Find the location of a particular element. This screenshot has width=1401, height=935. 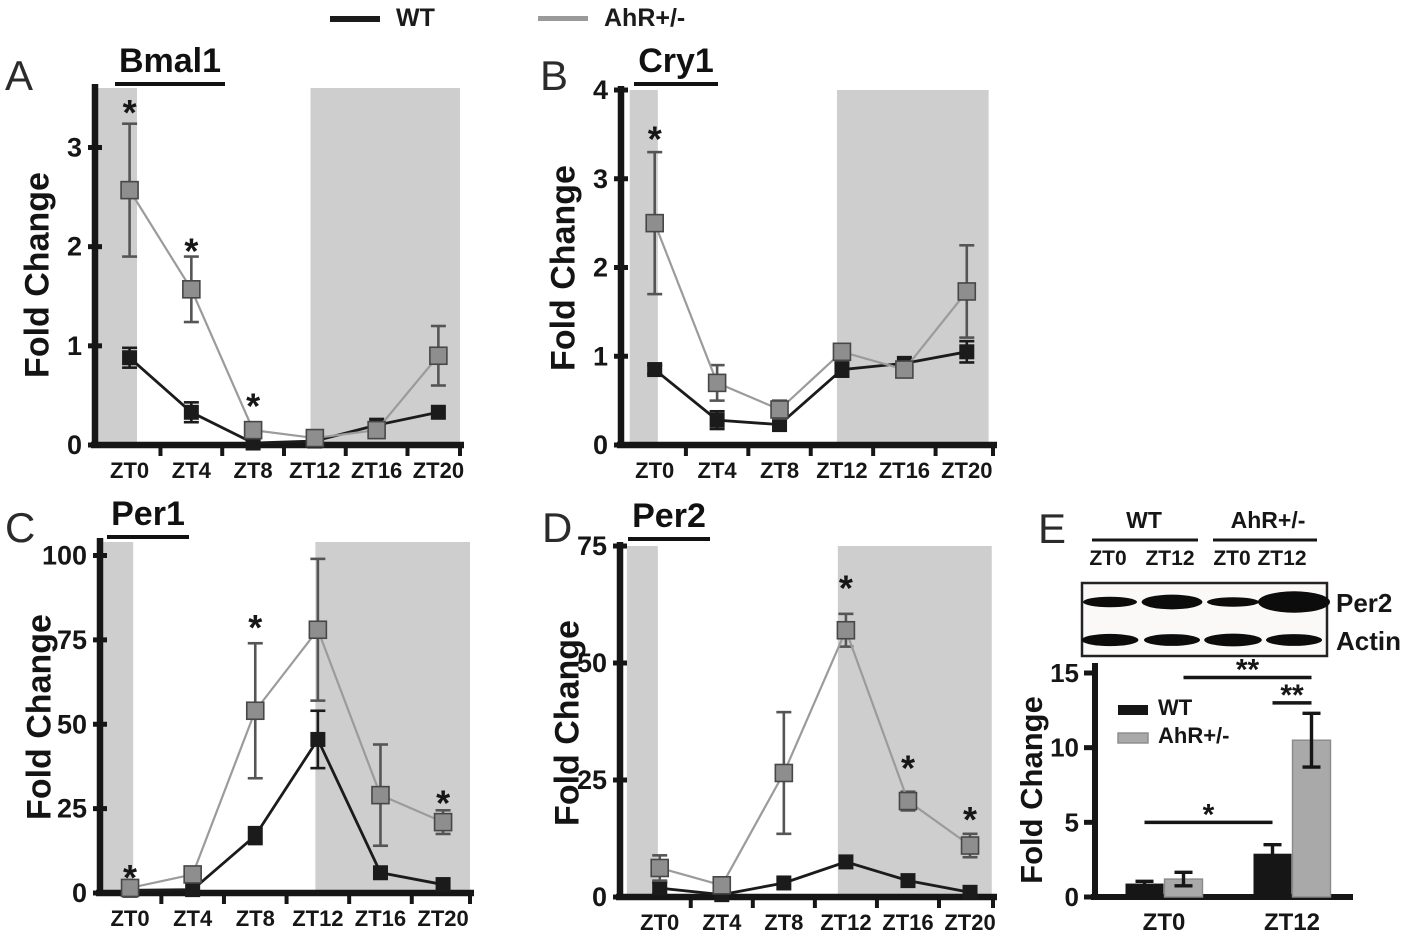

panel-c-ylabel: Fold Change is located at coordinates (39, 717).